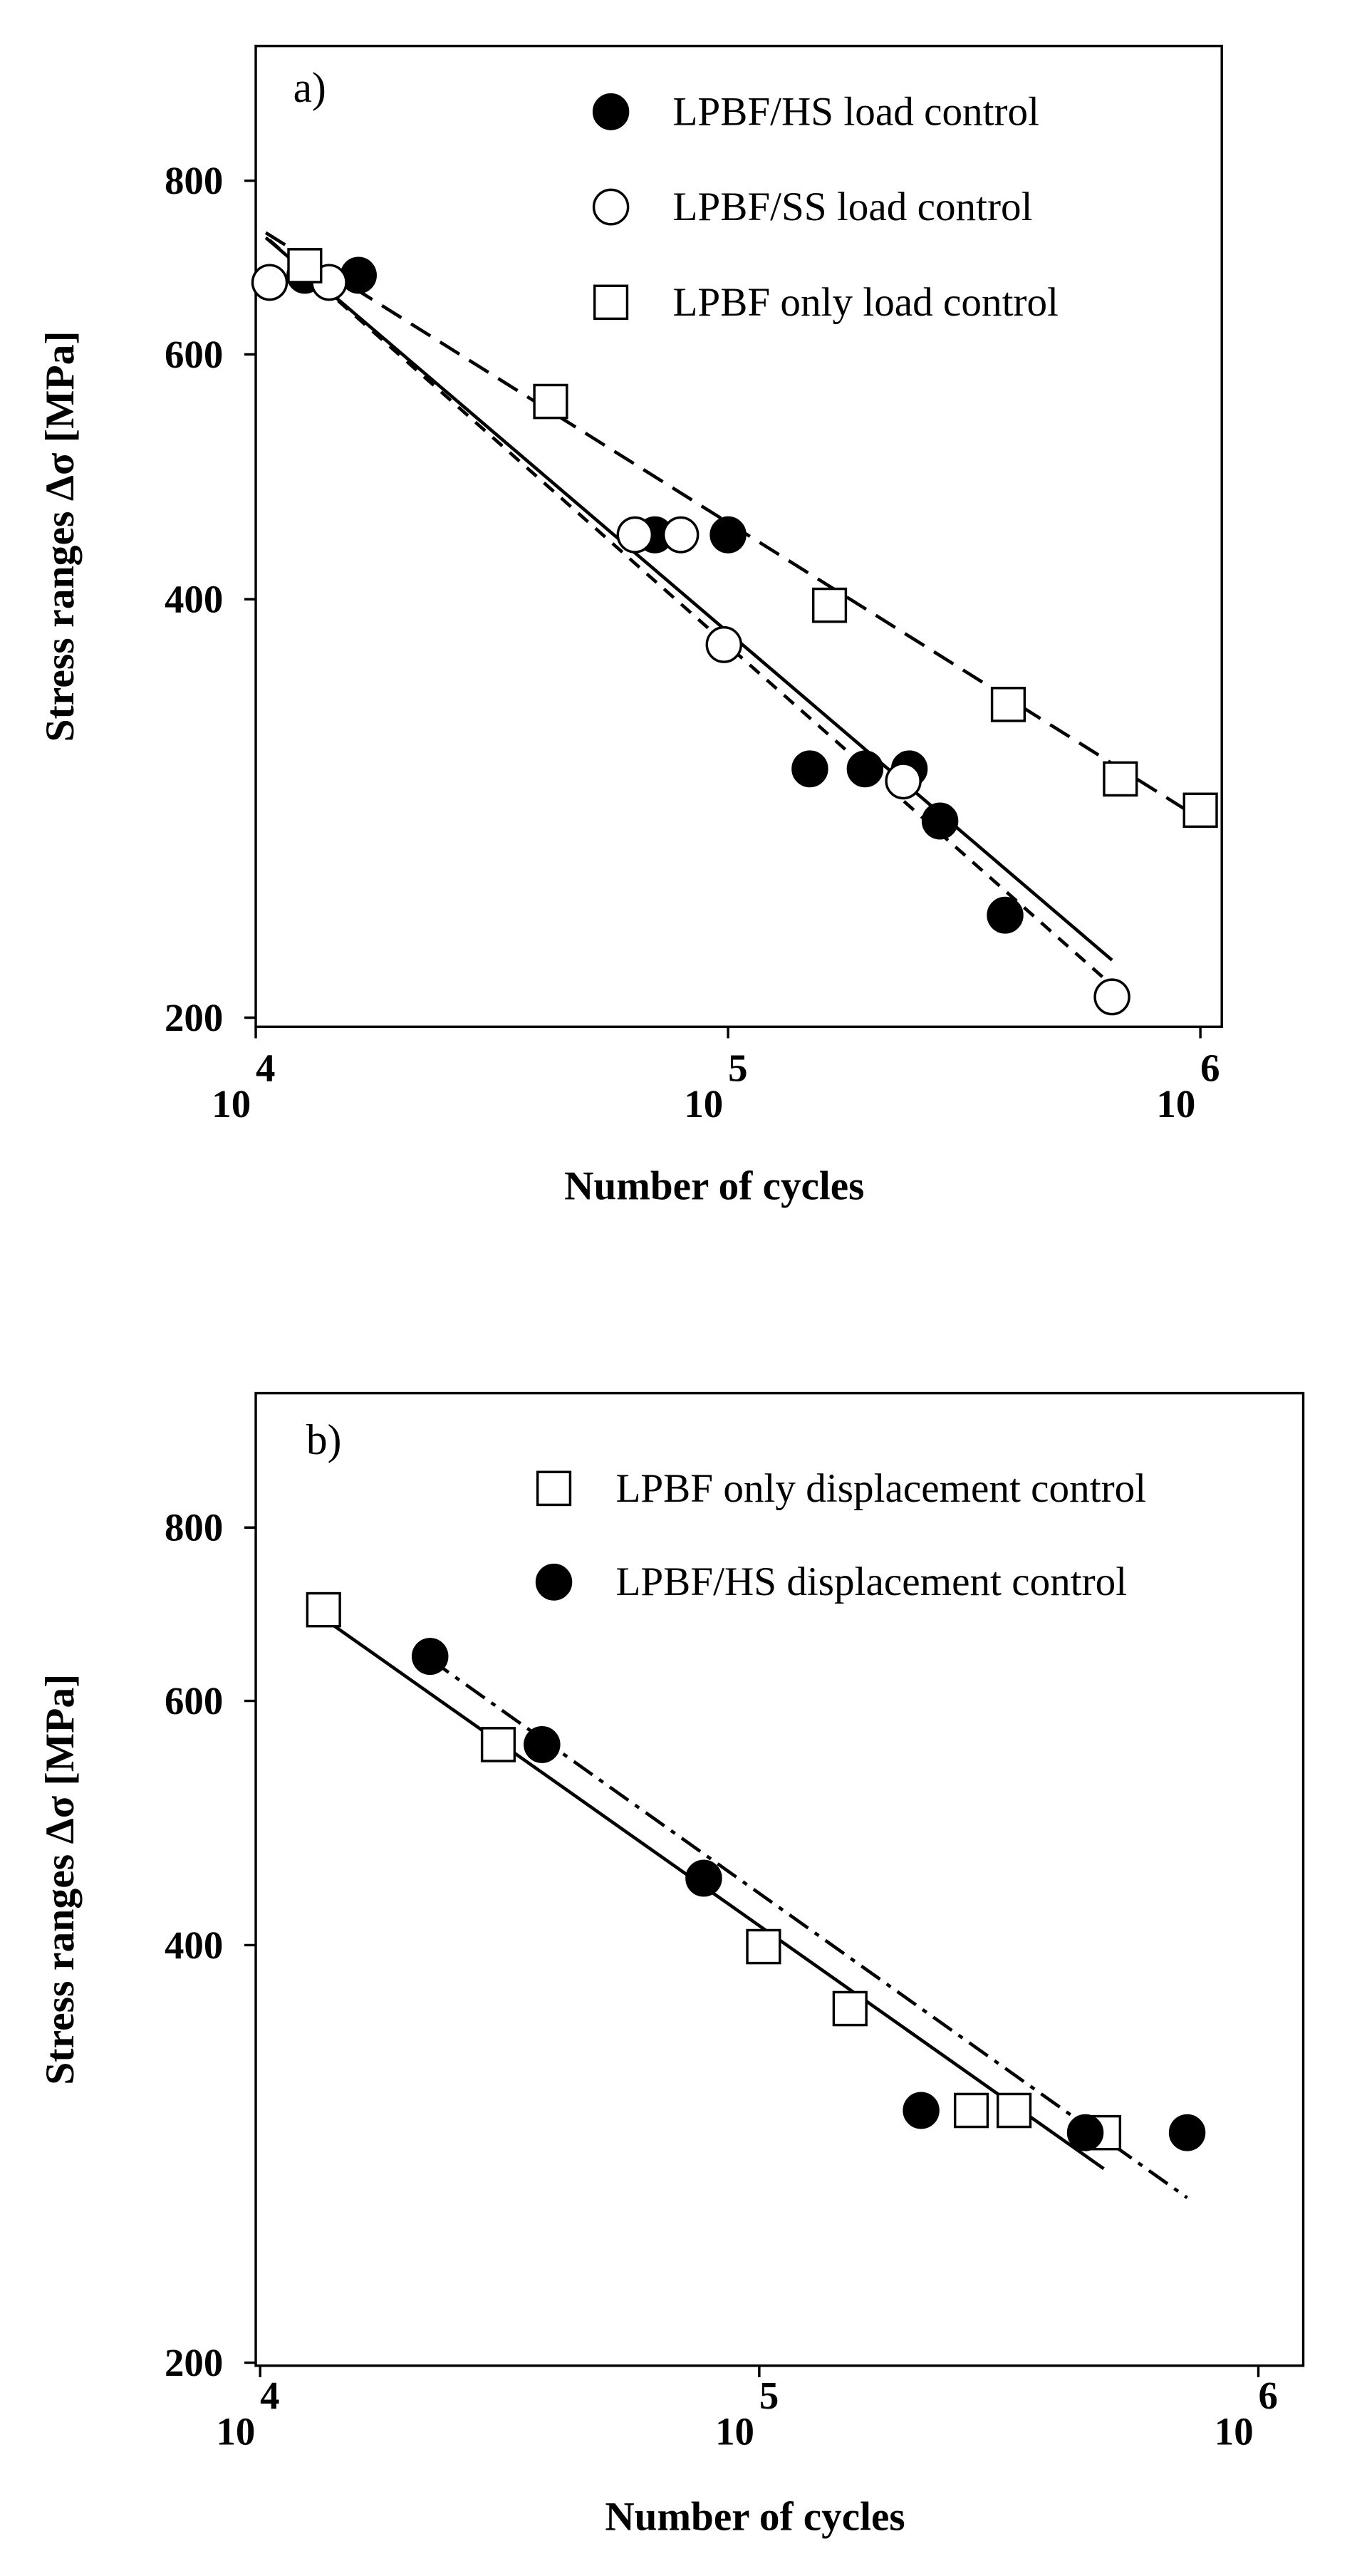 The image size is (1357, 2576). Describe the element at coordinates (880, 1488) in the screenshot. I see `legend-label: LPBF only displacement control` at that location.